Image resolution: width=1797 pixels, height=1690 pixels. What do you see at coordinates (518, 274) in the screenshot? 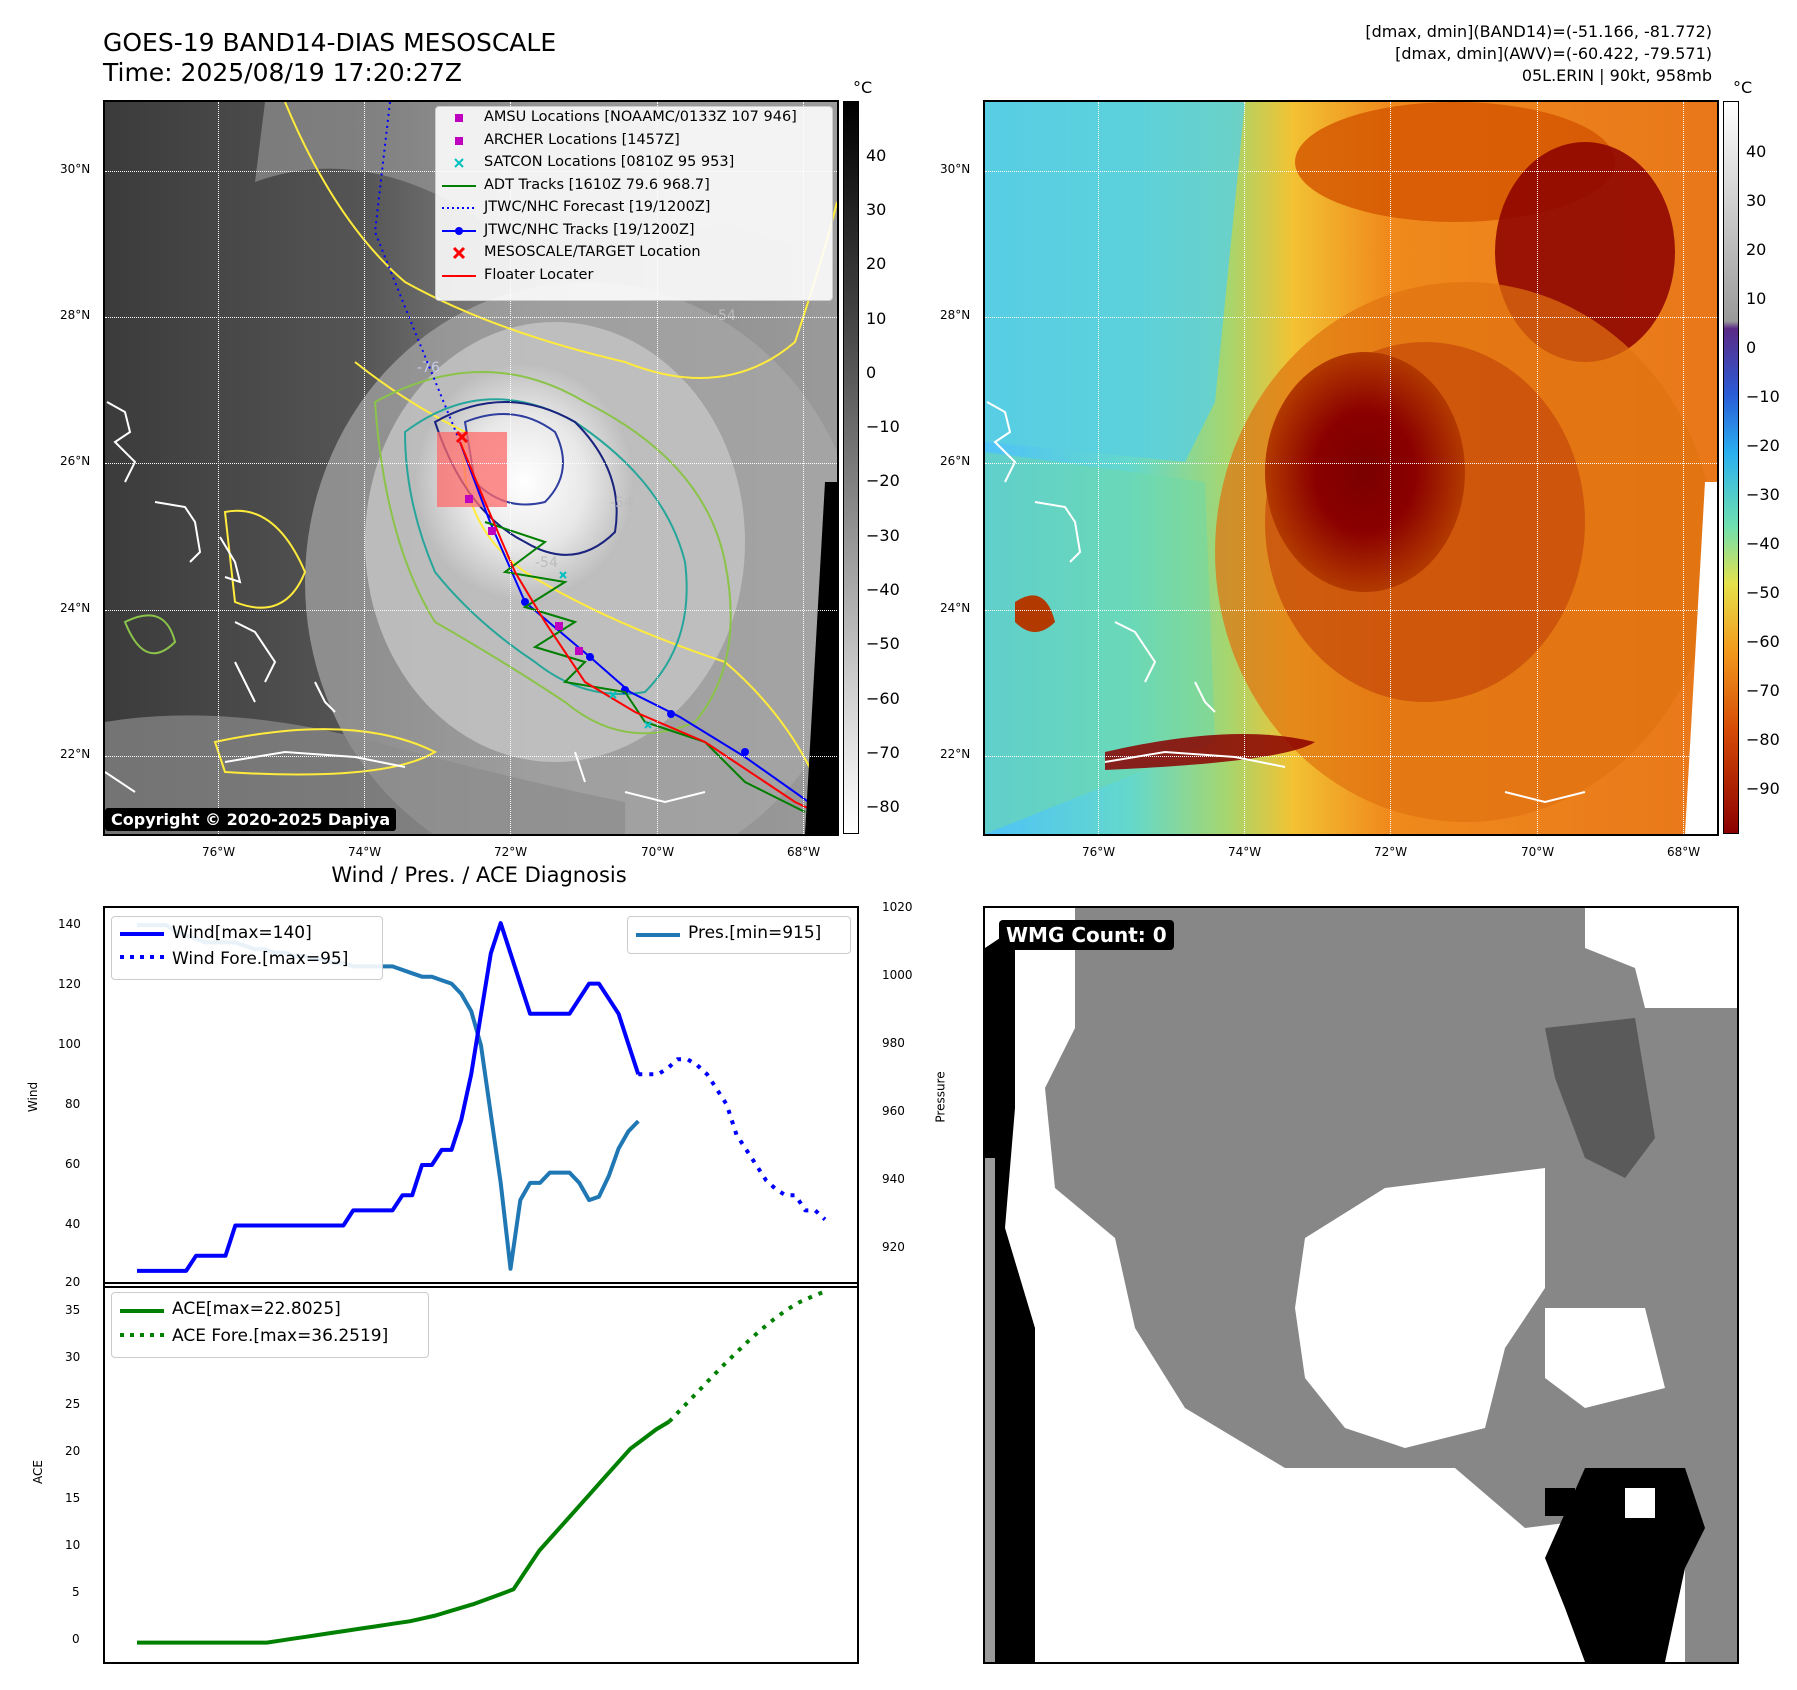
I see `legend-item: Floater Locater` at bounding box center [518, 274].